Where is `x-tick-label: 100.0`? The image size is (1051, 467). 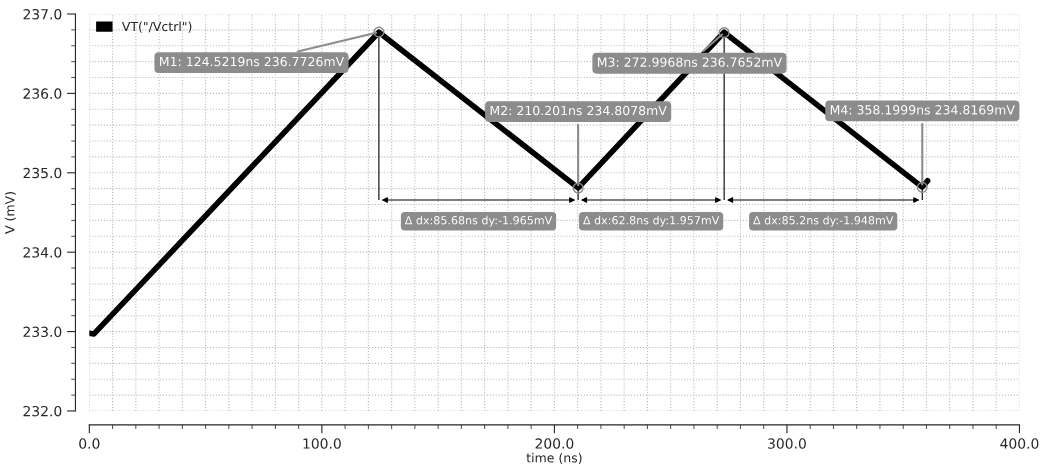
x-tick-label: 100.0 is located at coordinates (322, 443).